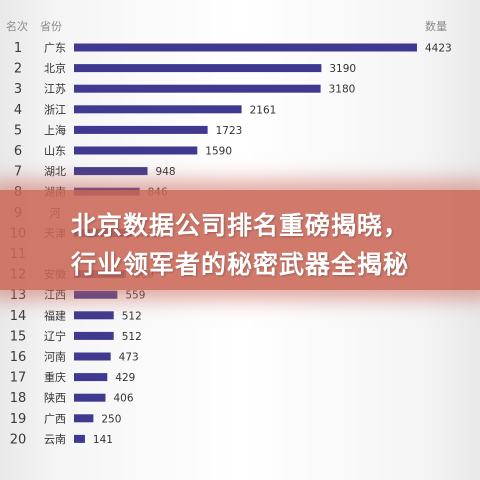 This screenshot has height=480, width=480. Describe the element at coordinates (129, 358) in the screenshot. I see `value-label: 473` at that location.